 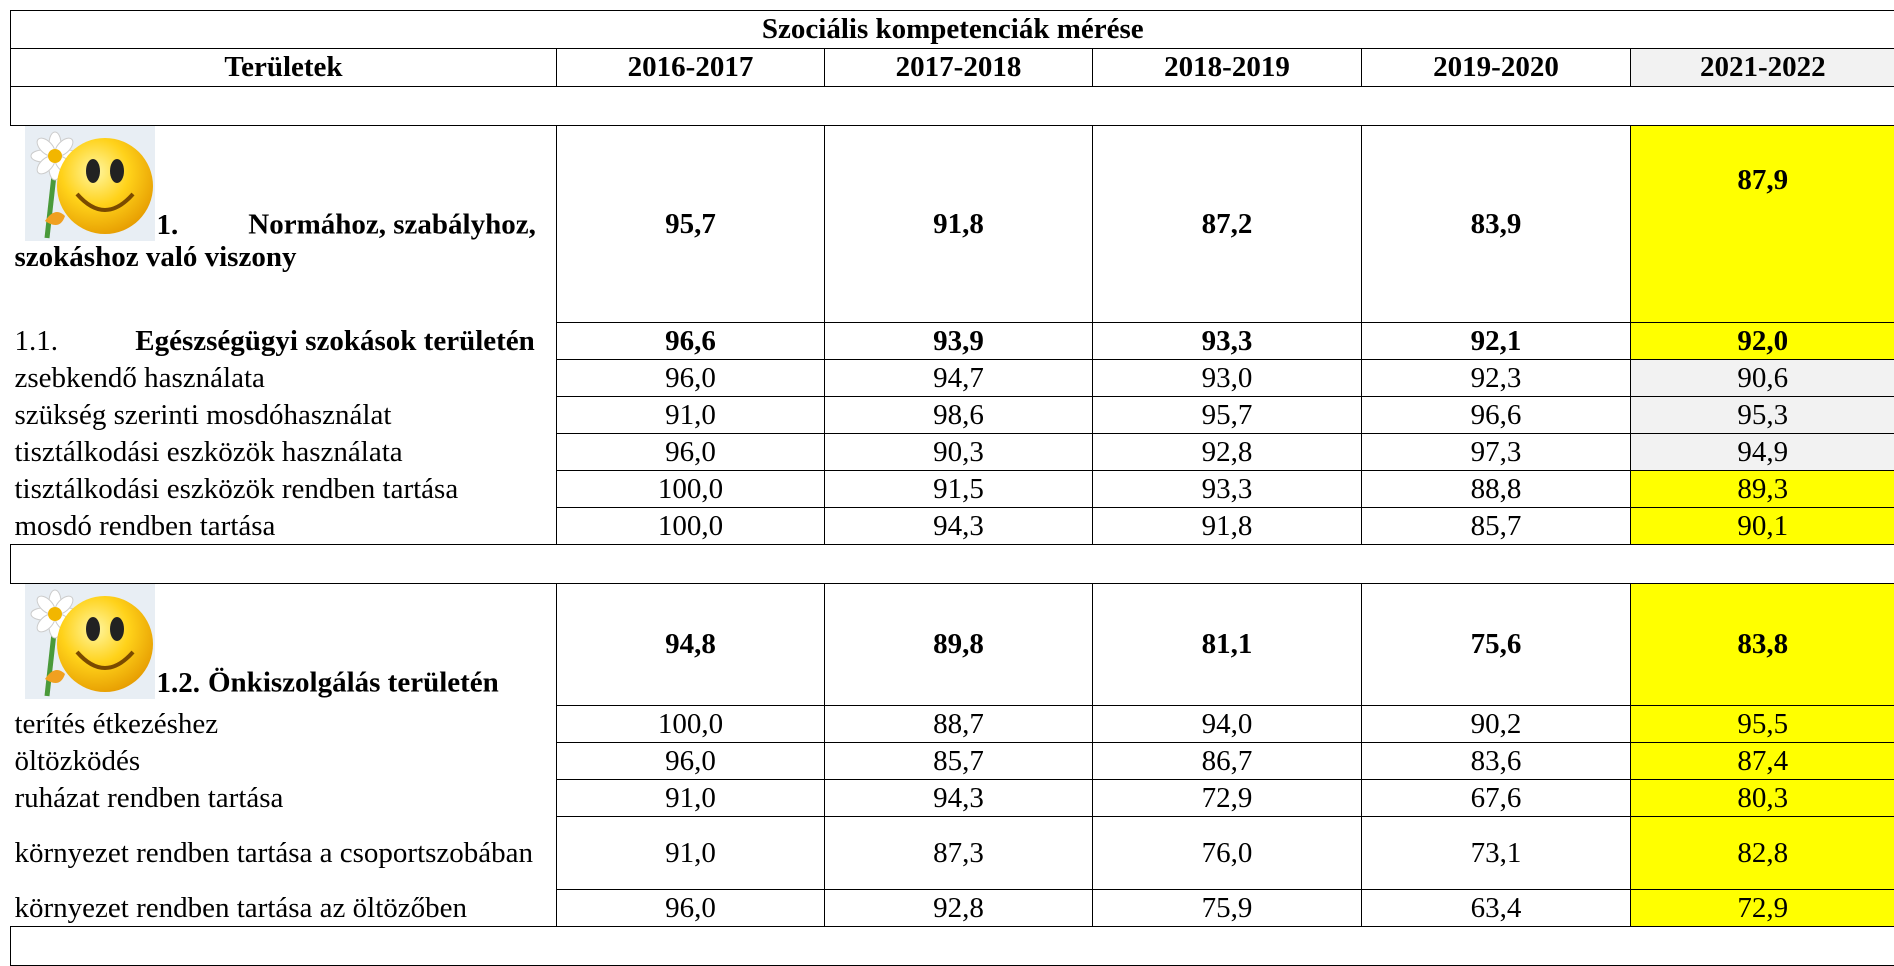 I want to click on value-cell: 87,4, so click(x=1762, y=761).